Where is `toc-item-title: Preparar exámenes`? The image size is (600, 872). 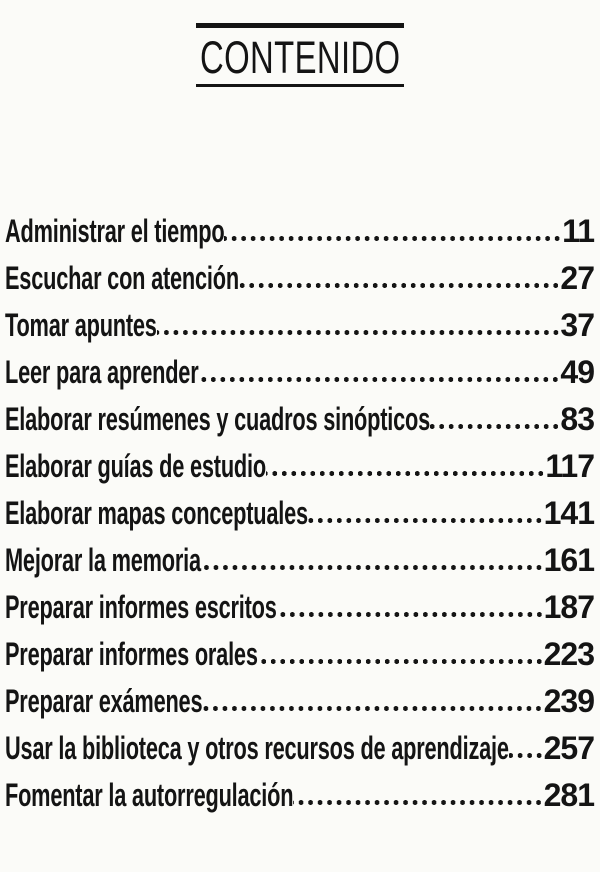
toc-item-title: Preparar exámenes is located at coordinates (104, 701).